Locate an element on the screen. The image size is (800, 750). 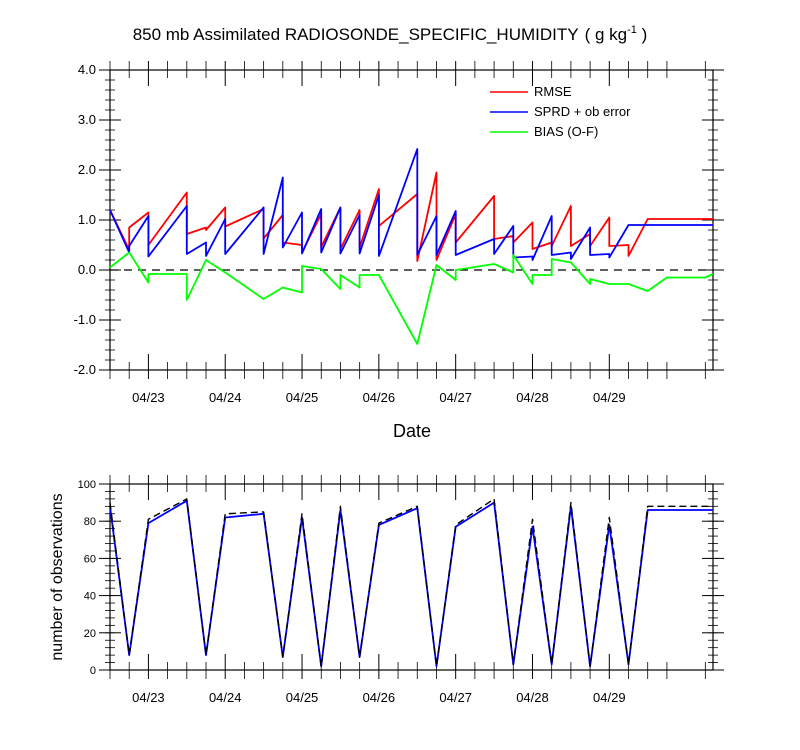
bottom-xtick-label: 04/27 is located at coordinates (455, 697).